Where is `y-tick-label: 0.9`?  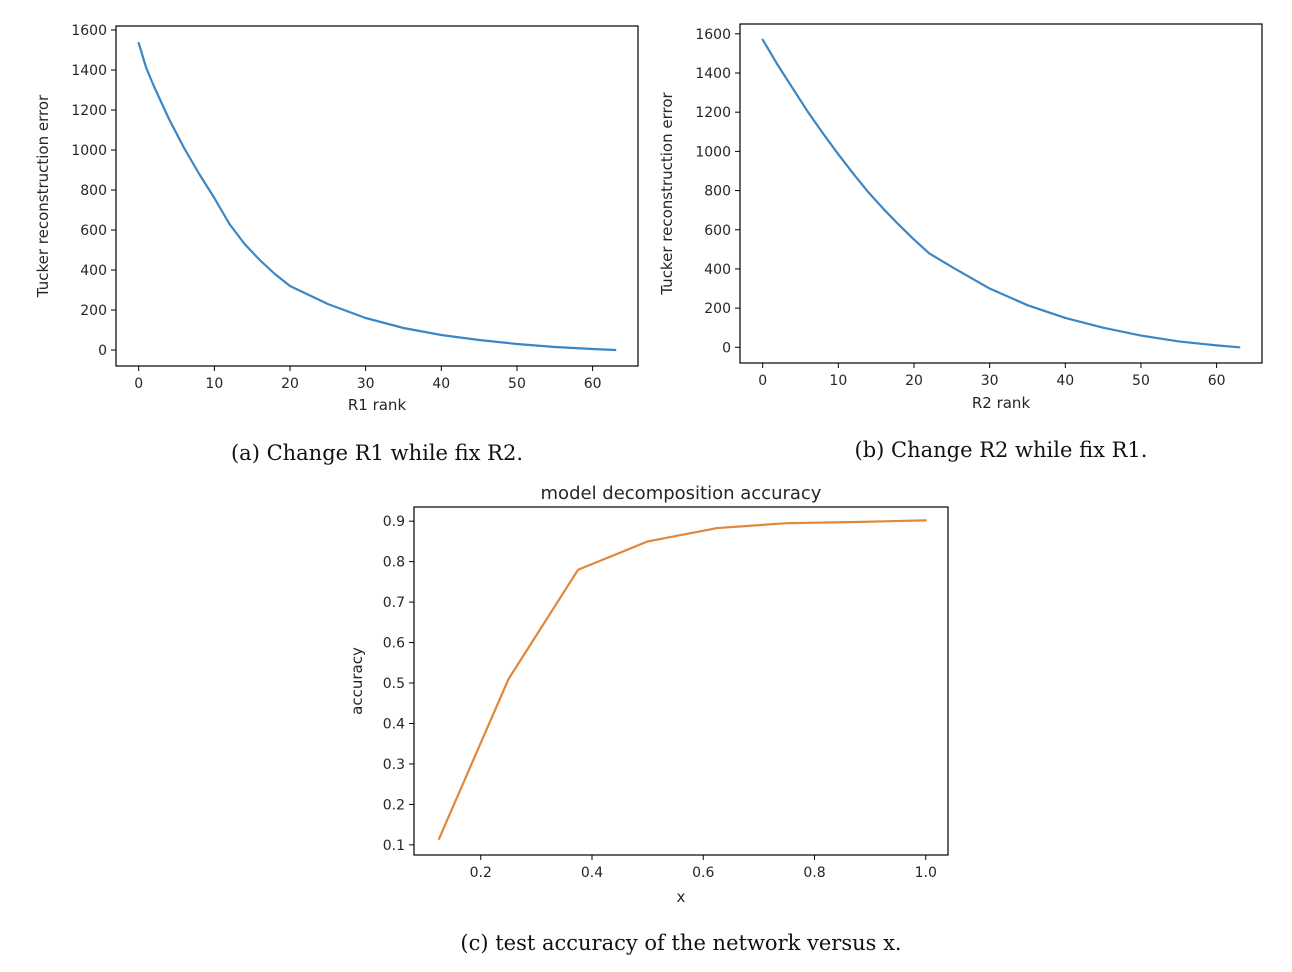
y-tick-label: 0.9 is located at coordinates (394, 522).